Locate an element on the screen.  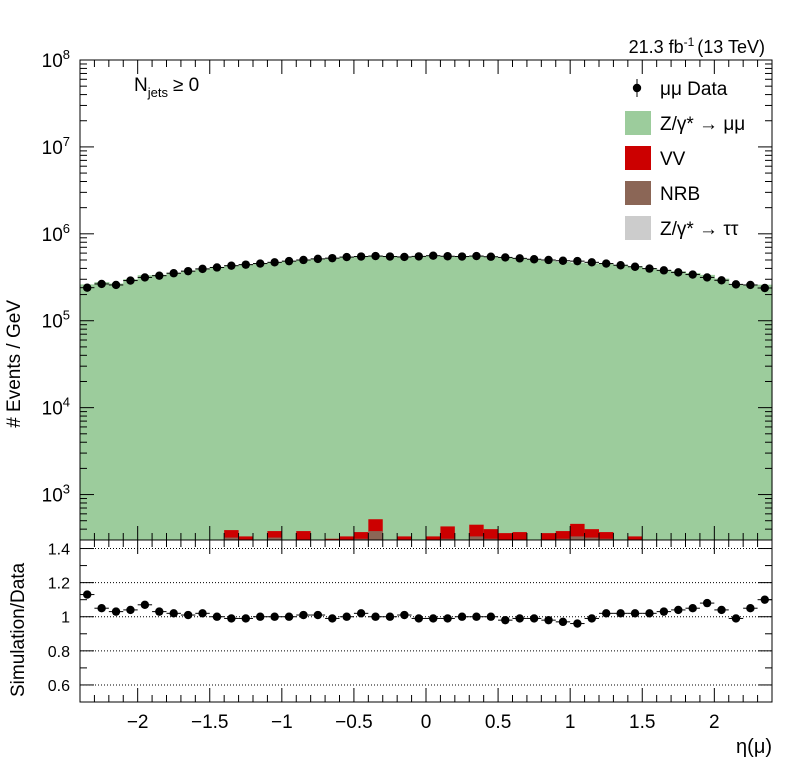
legend-label: Z/γ* → μμ is located at coordinates (702, 124).